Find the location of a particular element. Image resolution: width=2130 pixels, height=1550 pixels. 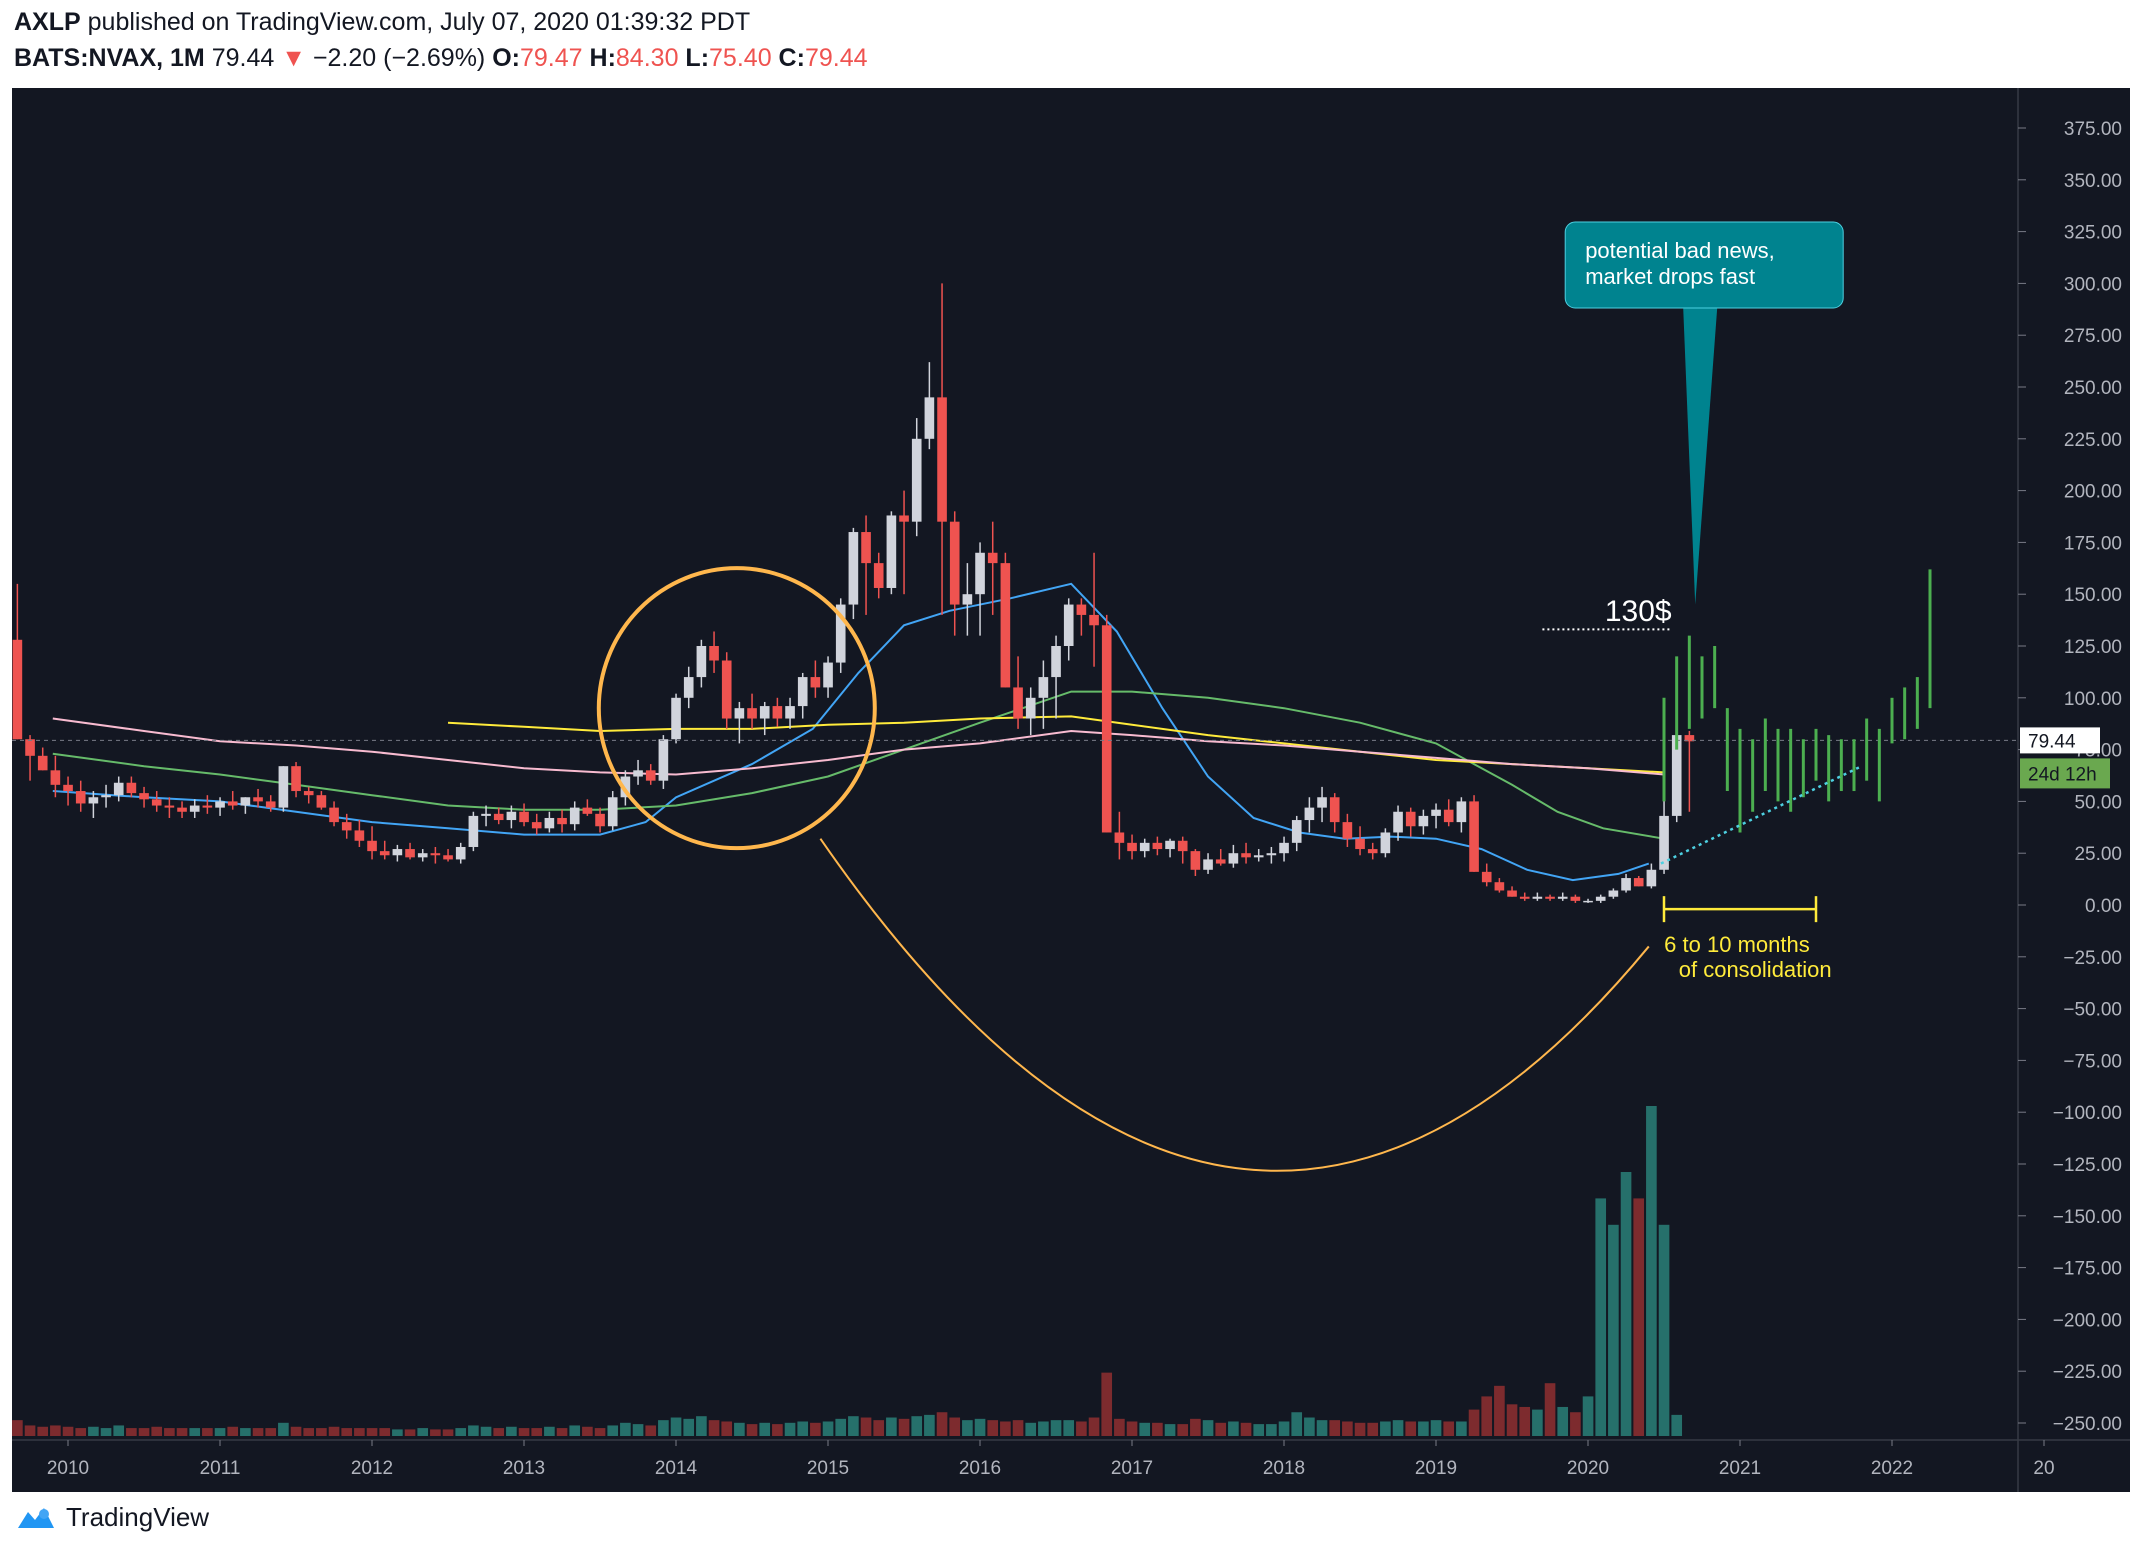

tradingview-logo: TradingView is located at coordinates (111, 1517).